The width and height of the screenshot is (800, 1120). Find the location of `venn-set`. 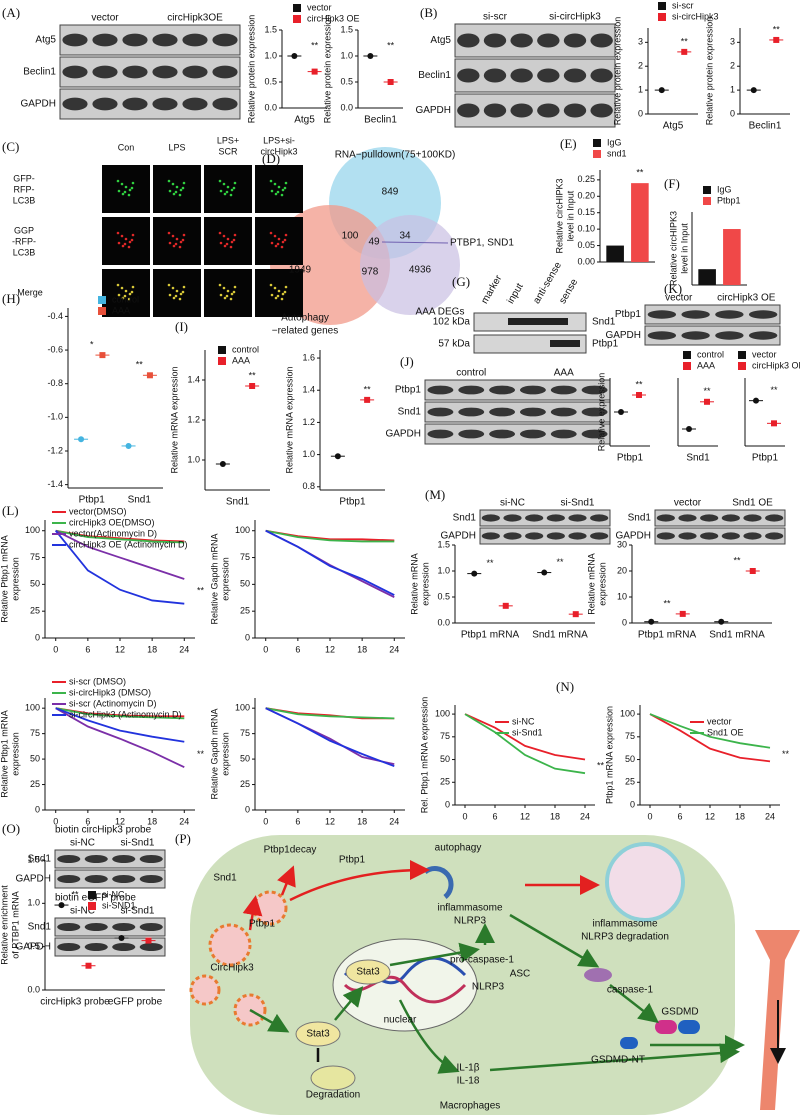

venn-set is located at coordinates (410, 265).